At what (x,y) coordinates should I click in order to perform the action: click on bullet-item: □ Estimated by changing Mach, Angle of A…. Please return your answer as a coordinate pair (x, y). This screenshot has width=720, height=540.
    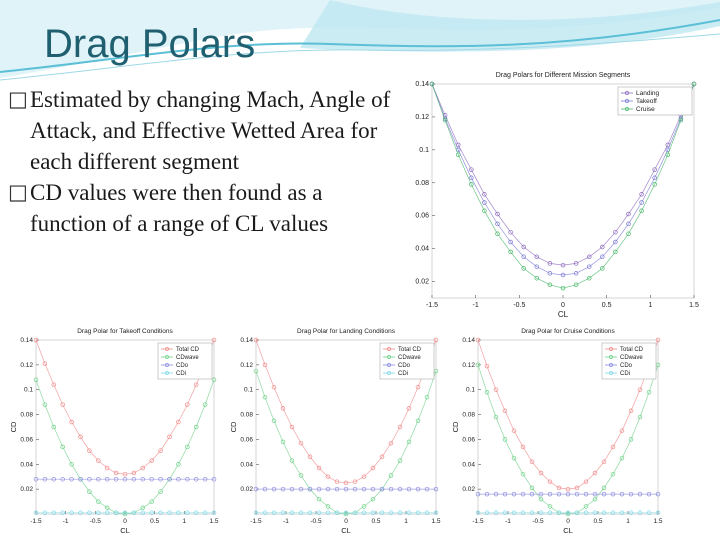
    Looking at the image, I should click on (204, 130).